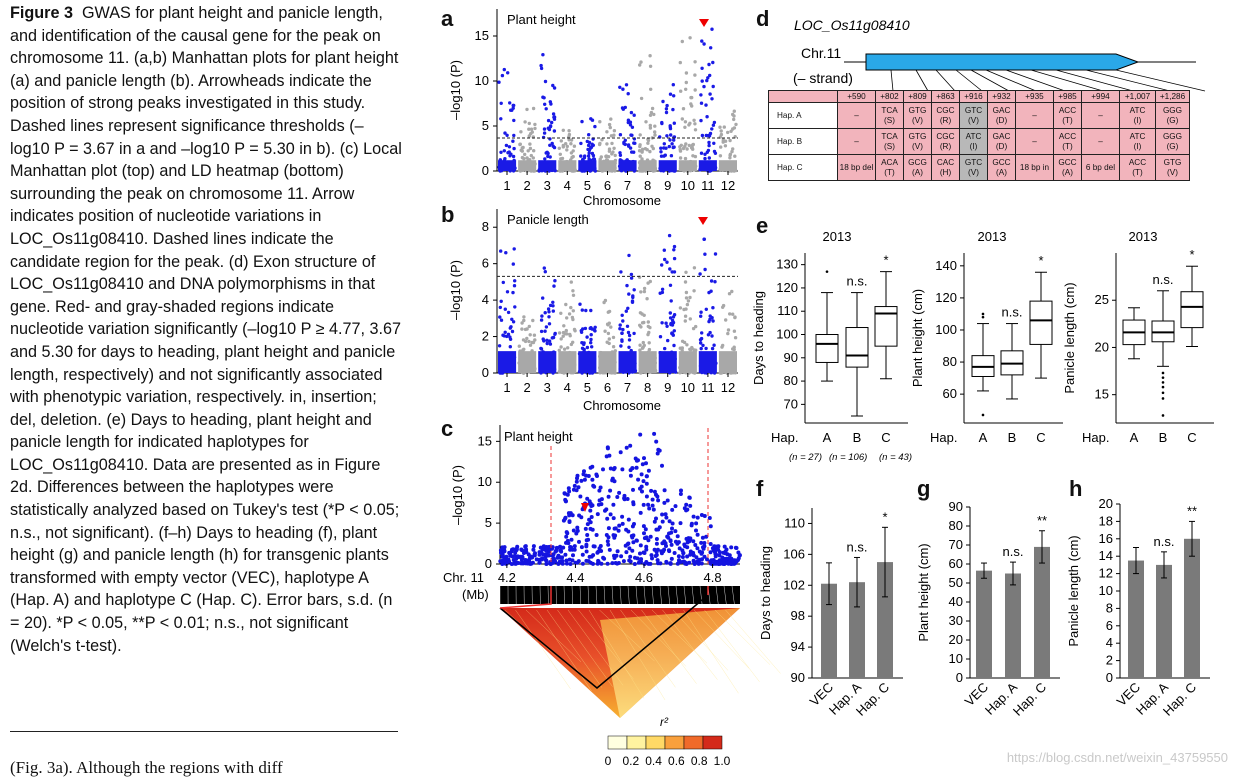 This screenshot has width=1236, height=778. Describe the element at coordinates (548, 219) in the screenshot. I see `plot-title: Panicle length` at that location.